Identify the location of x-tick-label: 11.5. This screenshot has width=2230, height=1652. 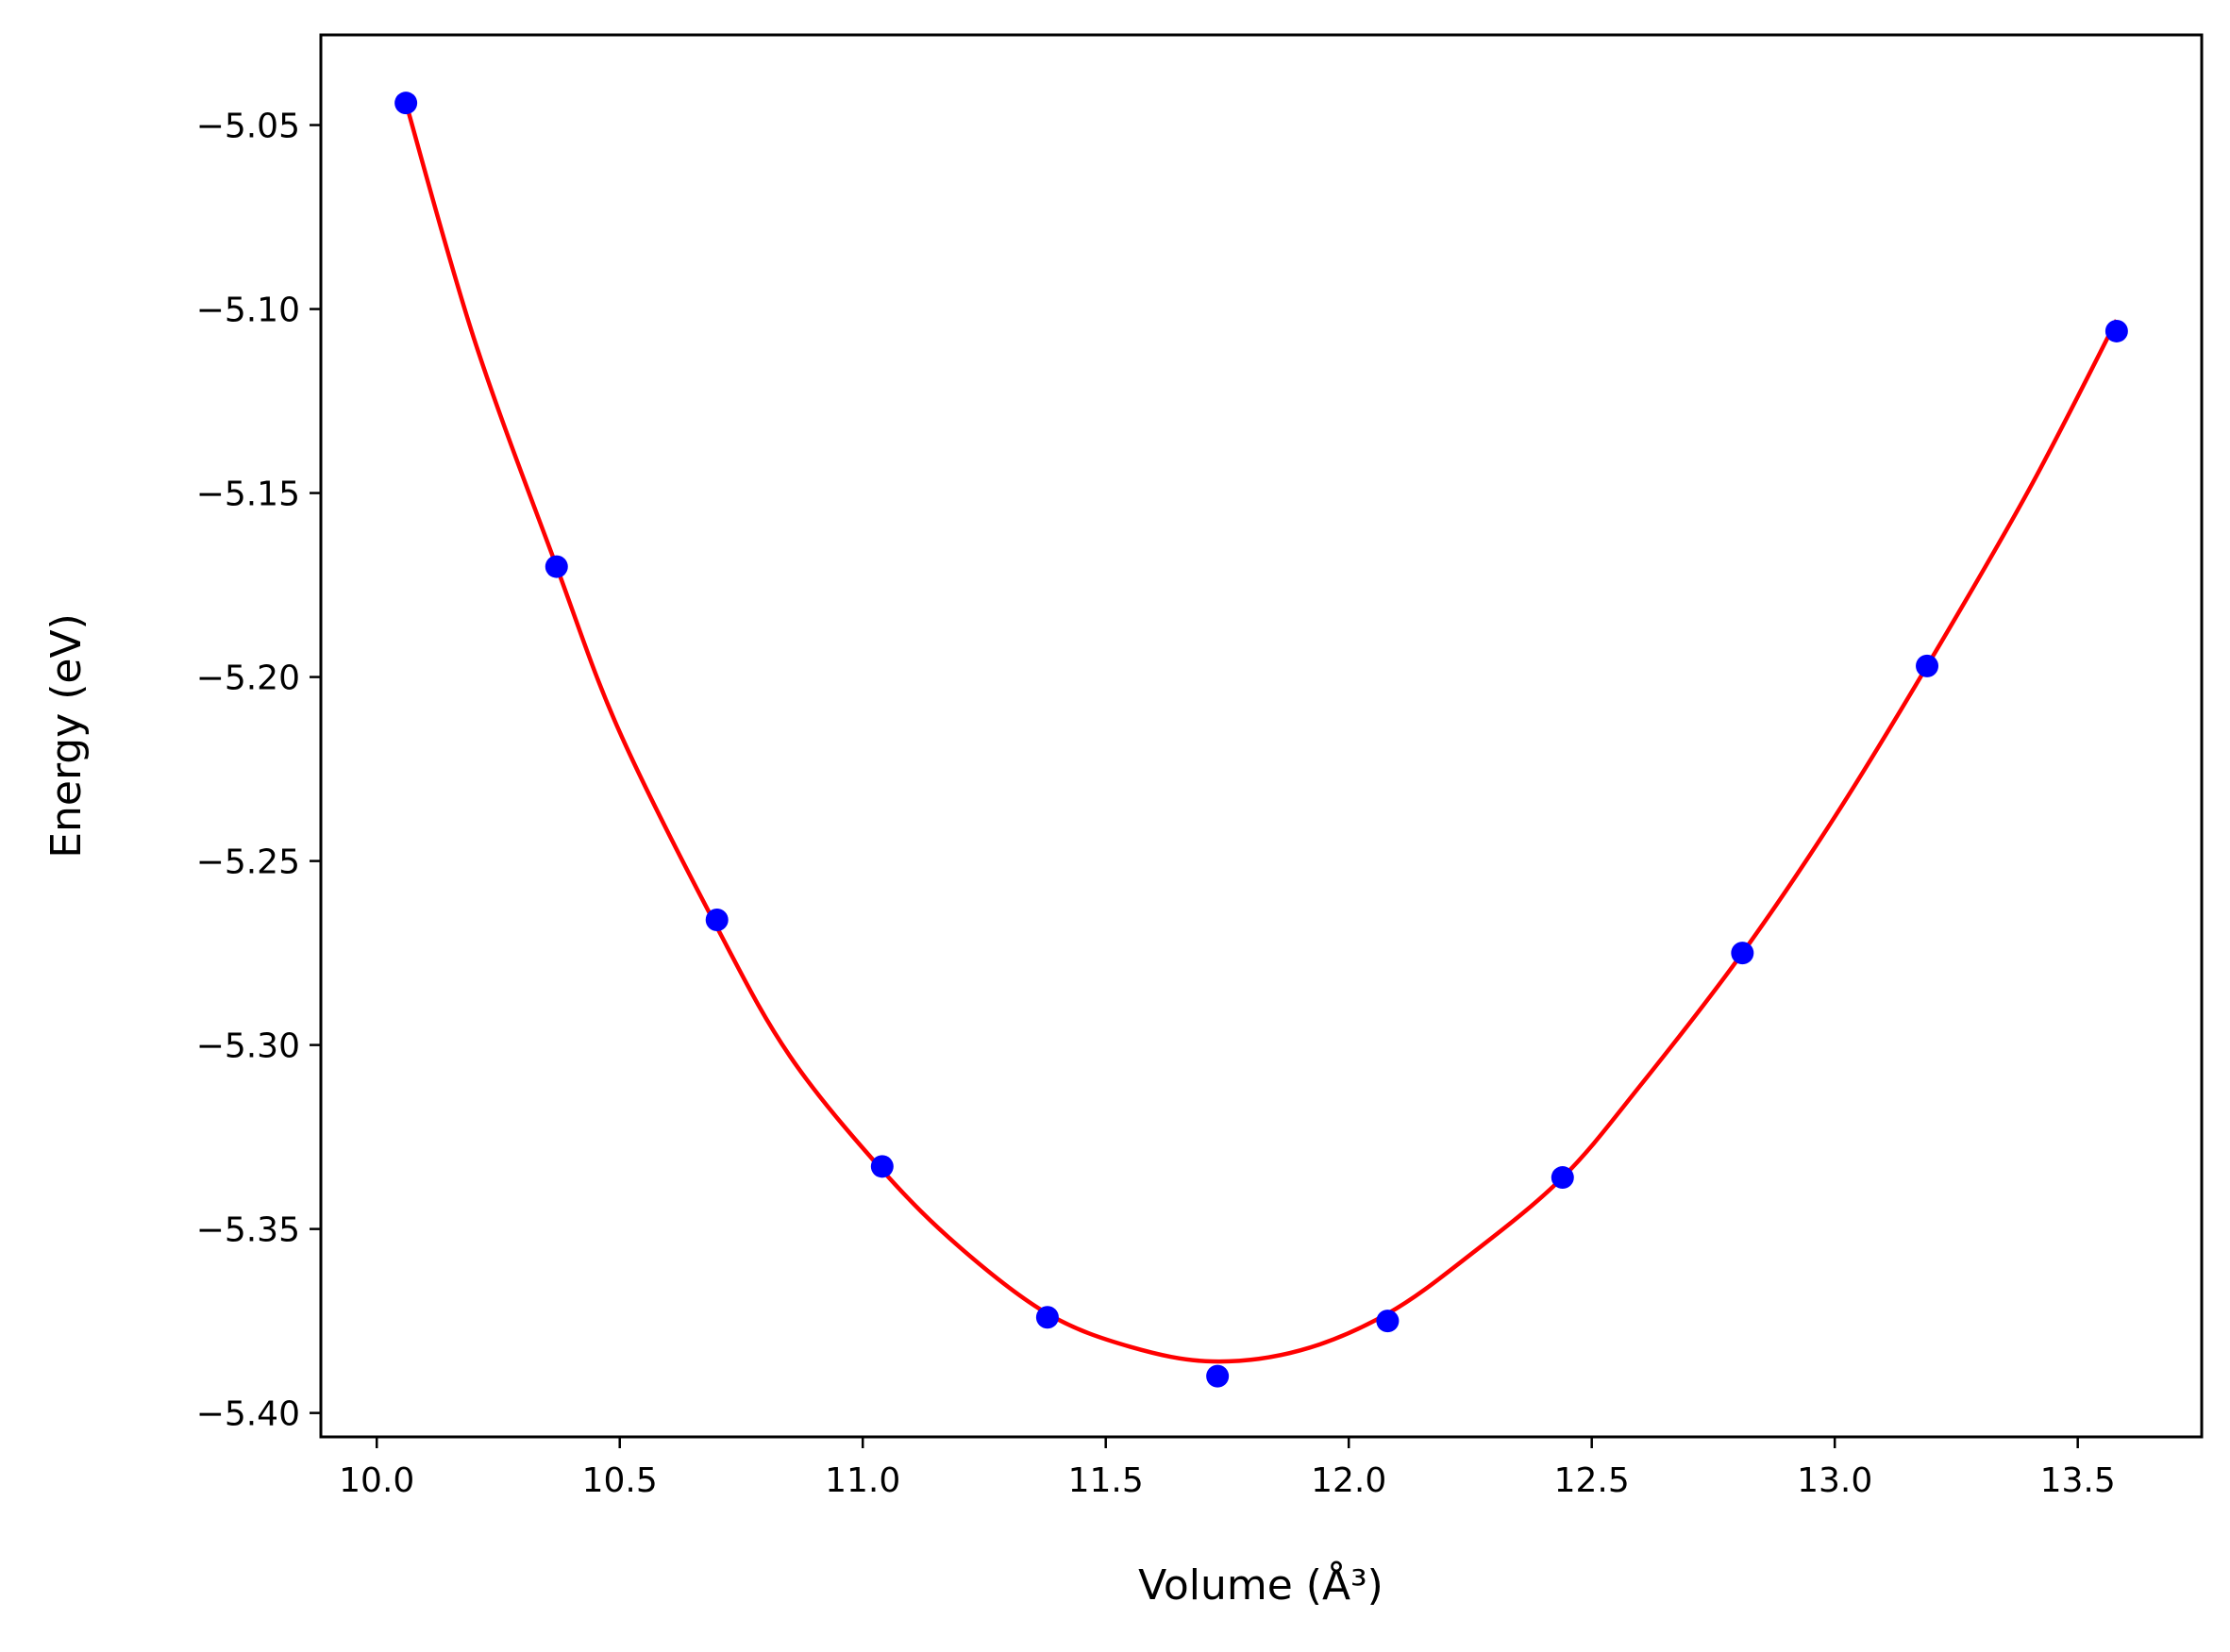
(1106, 1480).